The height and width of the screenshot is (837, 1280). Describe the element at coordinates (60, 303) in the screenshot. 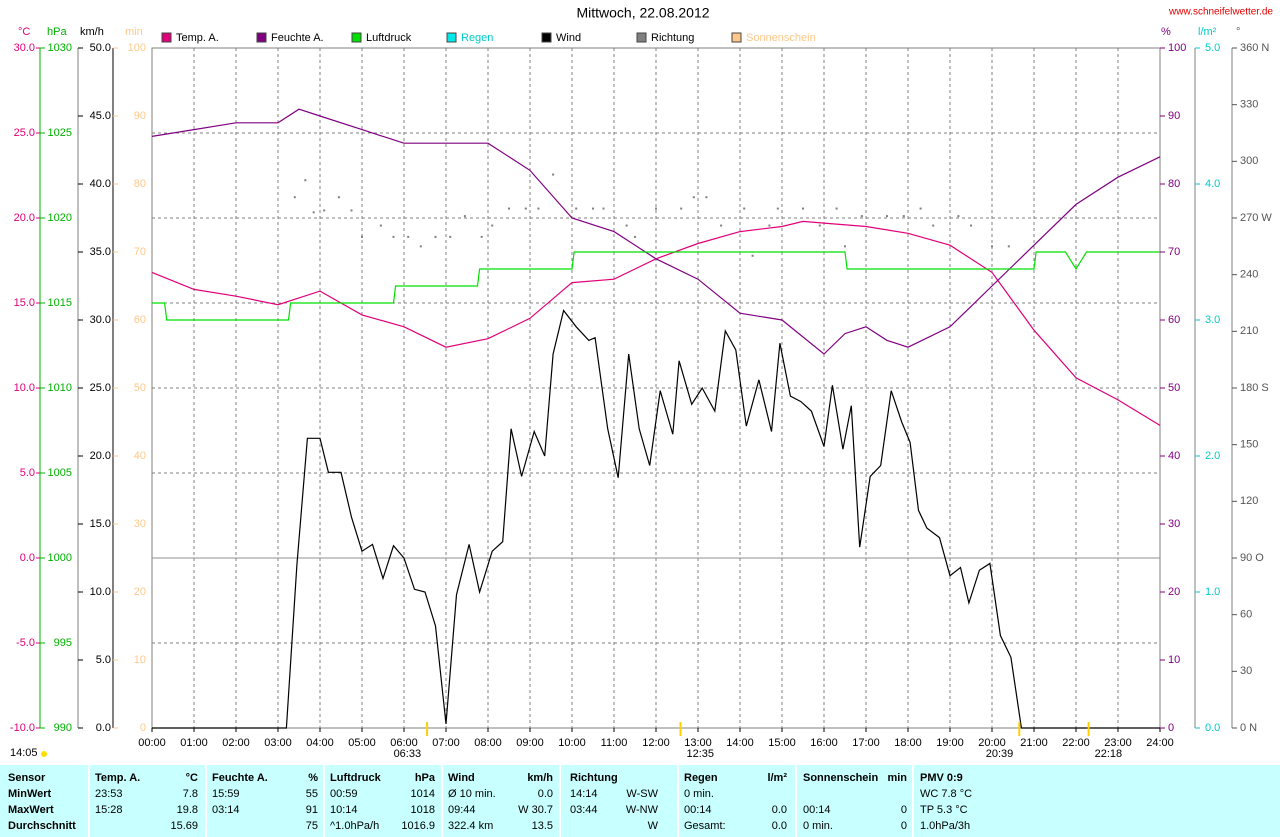

I see `y-tick-label: 1015` at that location.